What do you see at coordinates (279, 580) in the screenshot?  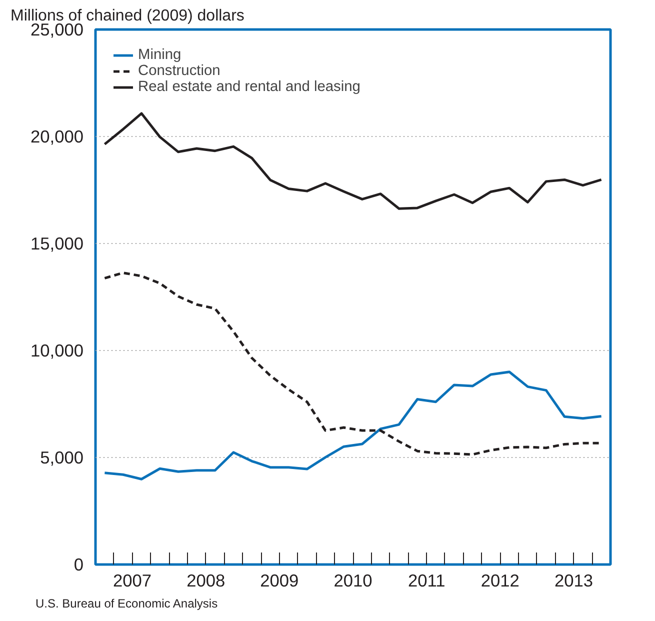 I see `x-tick-label: 2009` at bounding box center [279, 580].